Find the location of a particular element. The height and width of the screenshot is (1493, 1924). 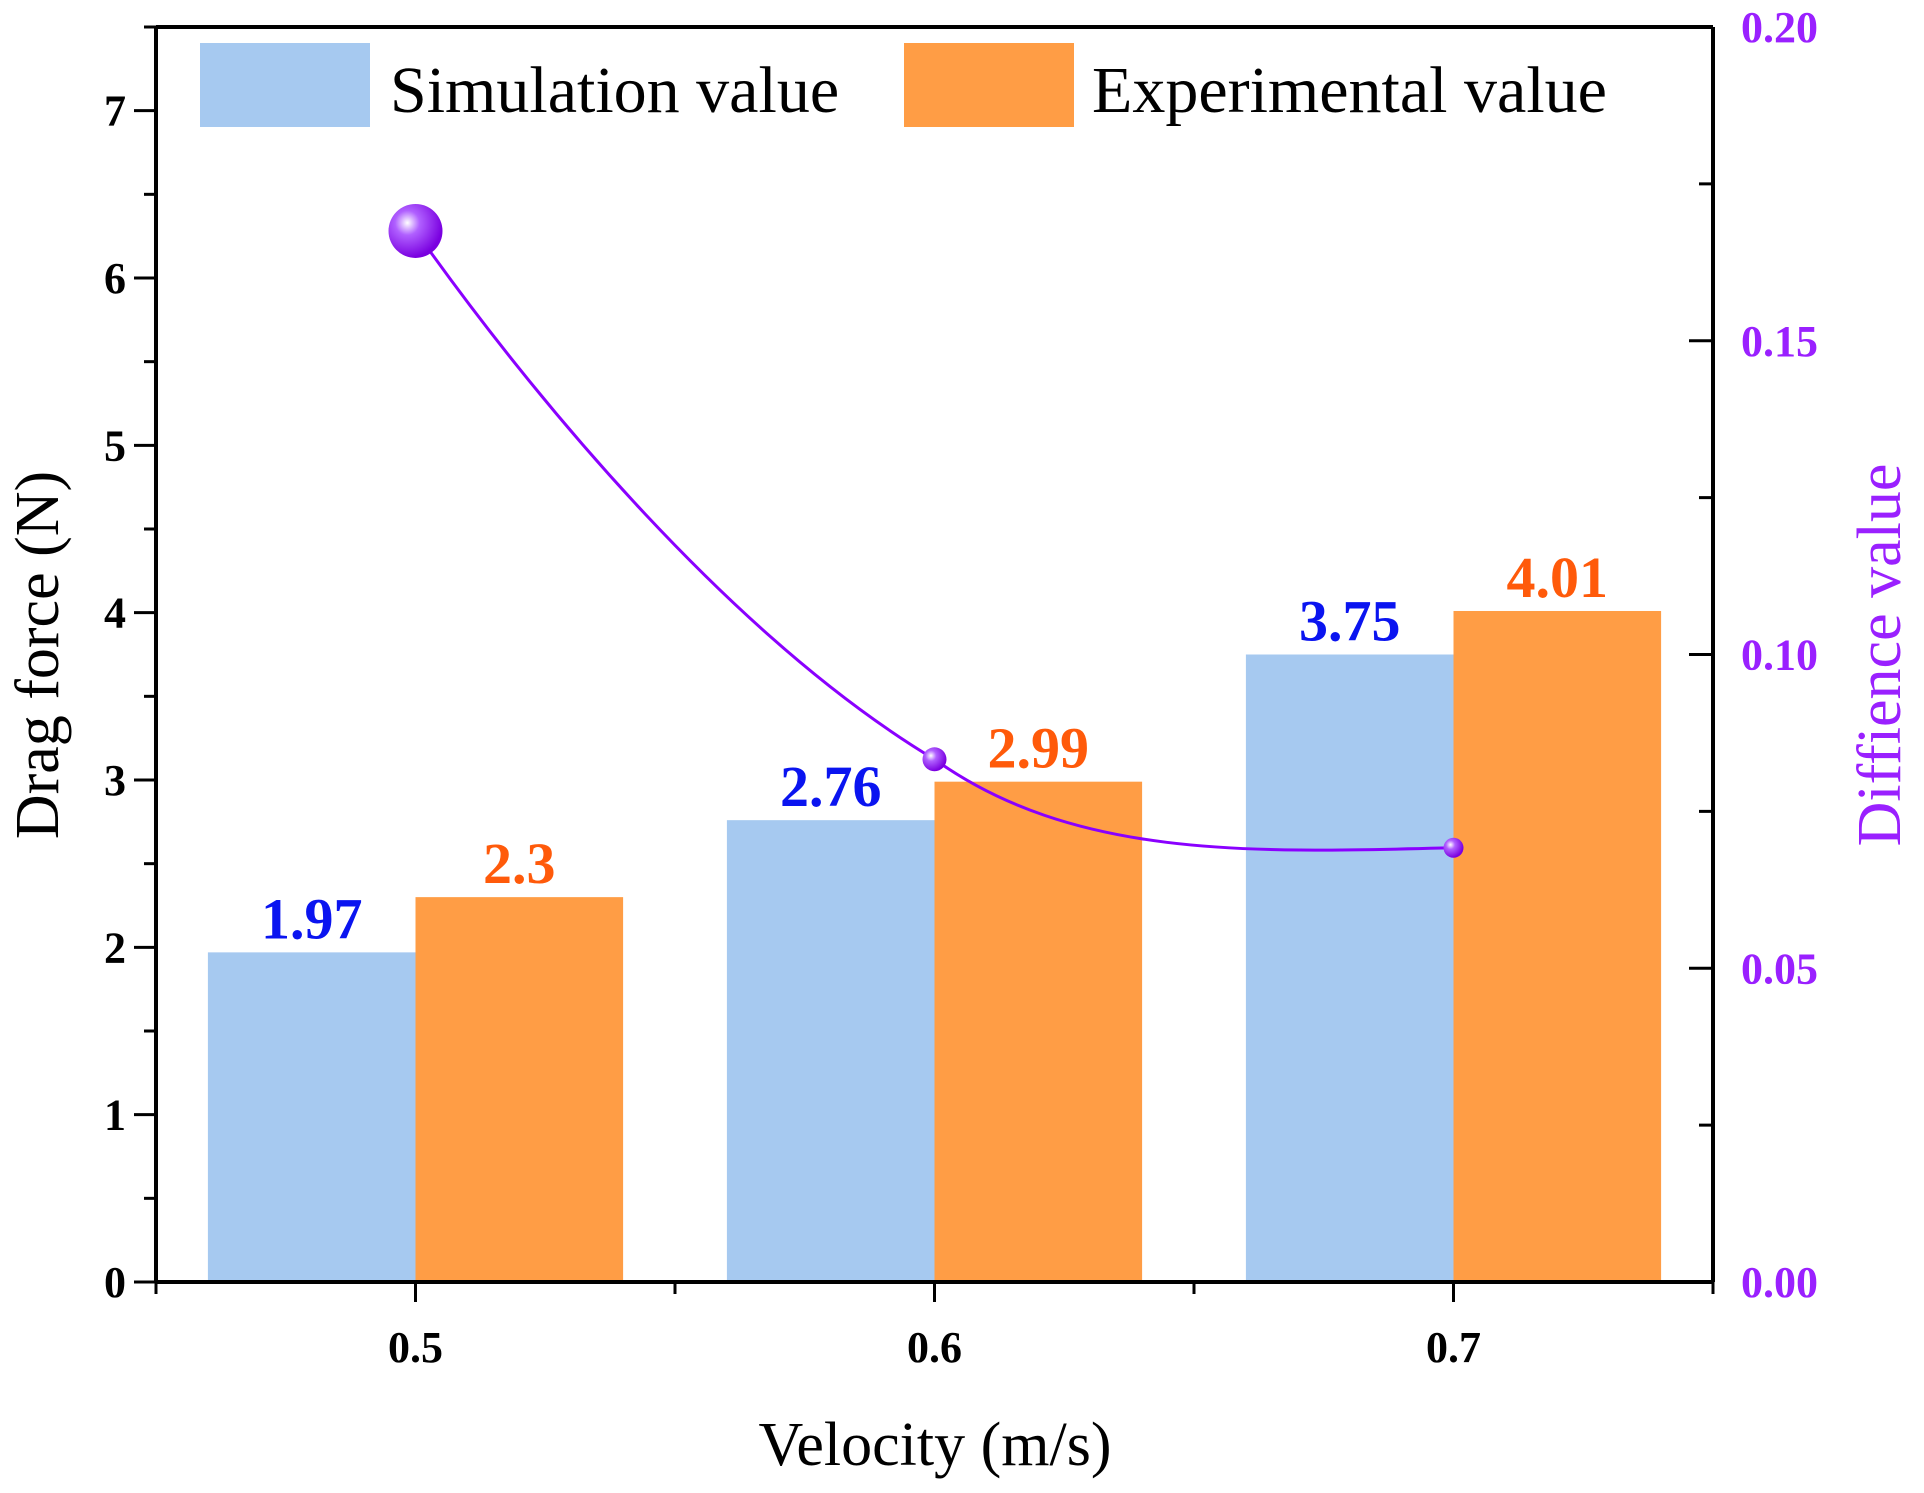

x-tick-label: 0.5 is located at coordinates (415, 1347).